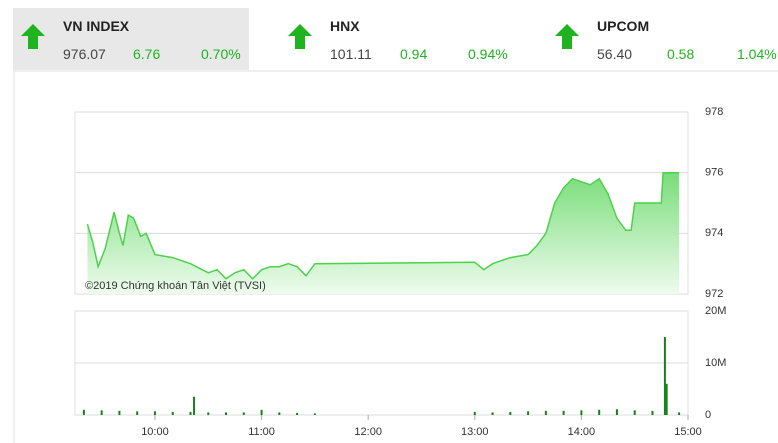 Image resolution: width=778 pixels, height=443 pixels. I want to click on index-value: 101.11, so click(351, 54).